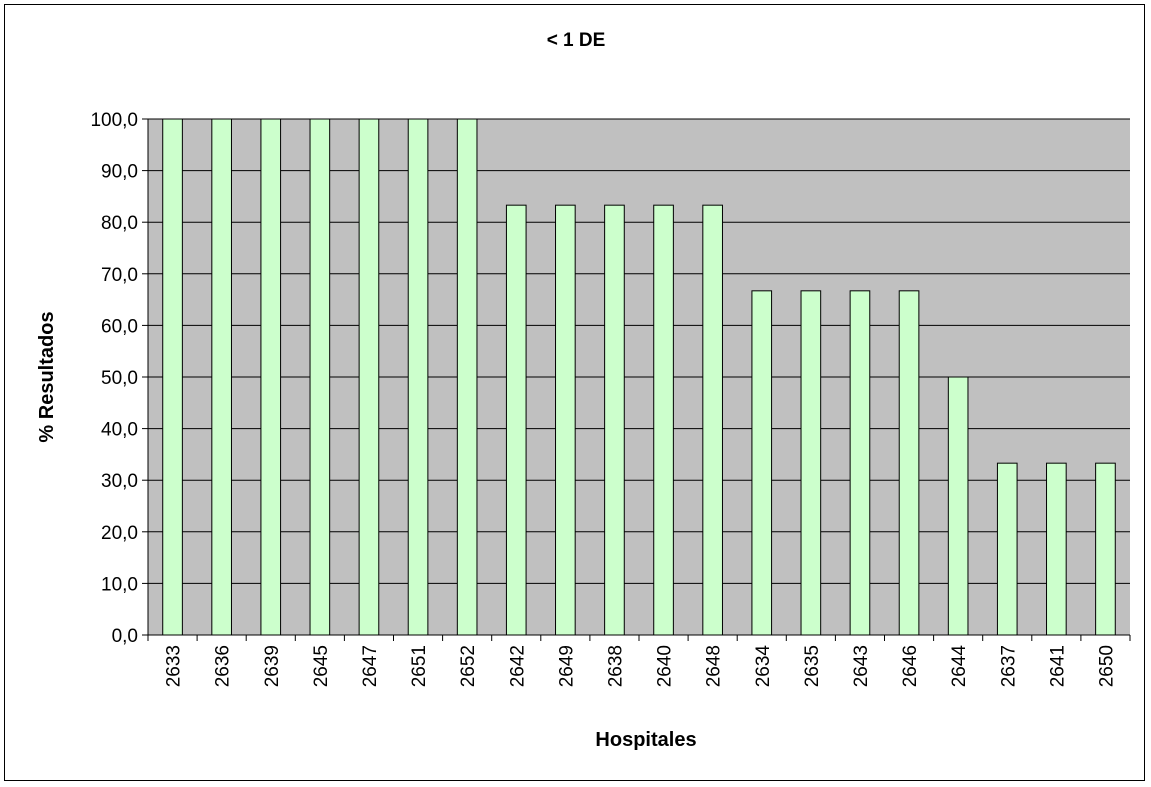  I want to click on x-tick-label: 2639, so click(272, 666).